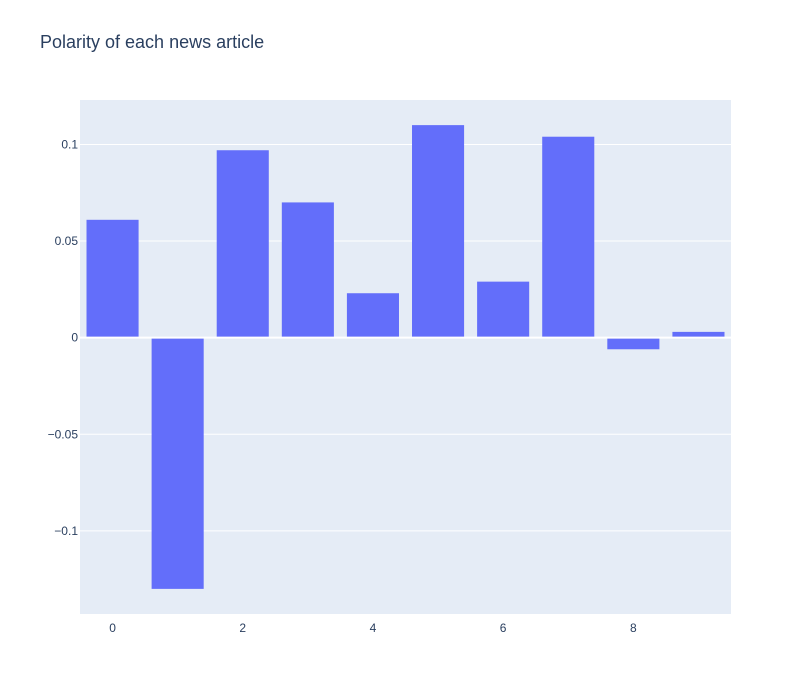 The height and width of the screenshot is (694, 811). Describe the element at coordinates (63, 434) in the screenshot. I see `y-tick-label: −0.05` at that location.